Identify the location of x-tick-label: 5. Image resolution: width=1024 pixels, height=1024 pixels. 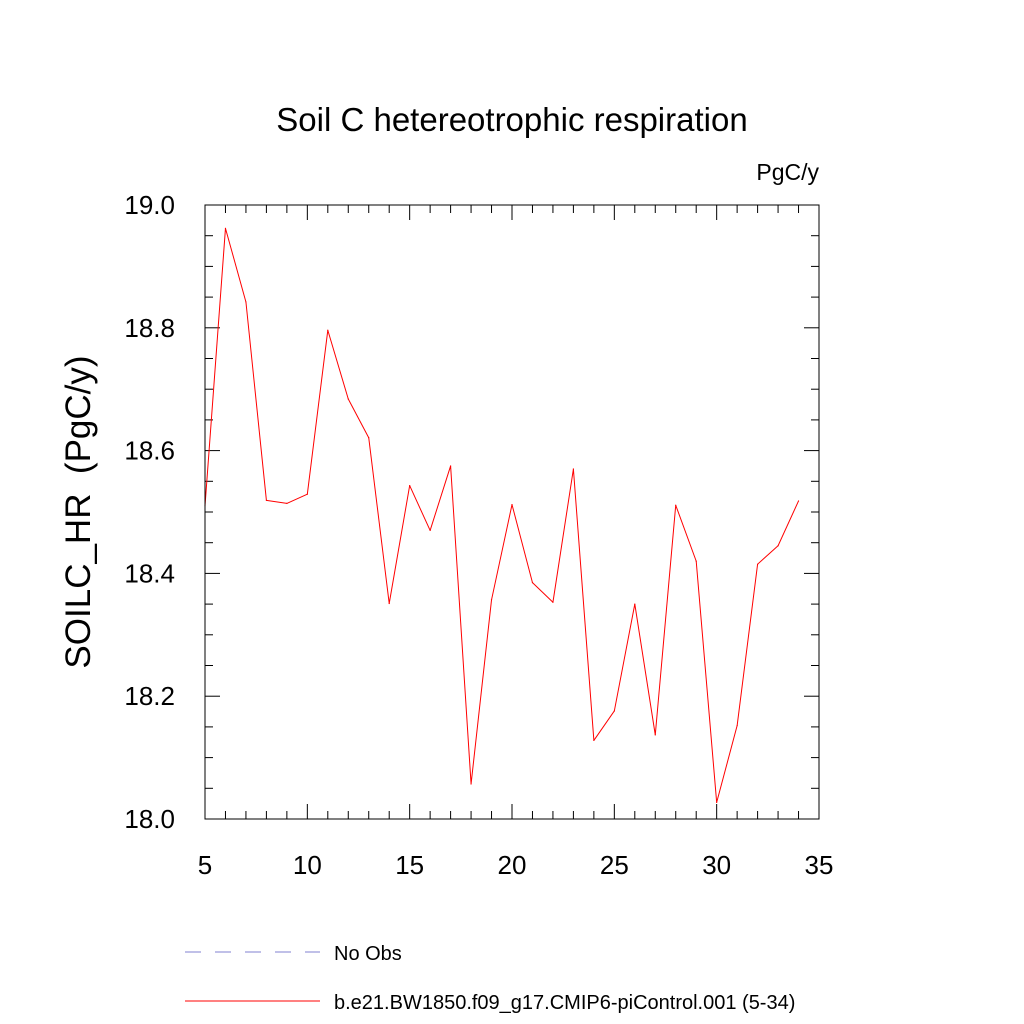
(205, 865).